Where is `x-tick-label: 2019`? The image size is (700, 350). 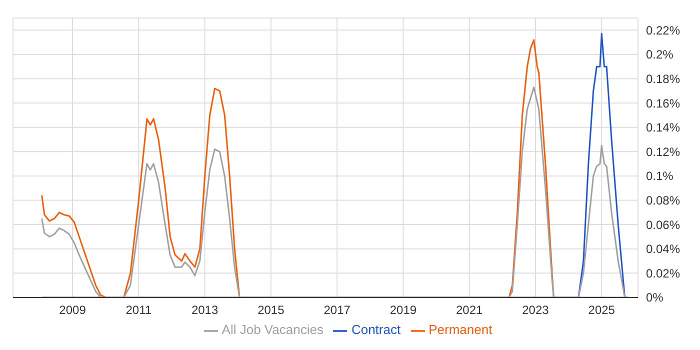 x-tick-label: 2019 is located at coordinates (403, 309).